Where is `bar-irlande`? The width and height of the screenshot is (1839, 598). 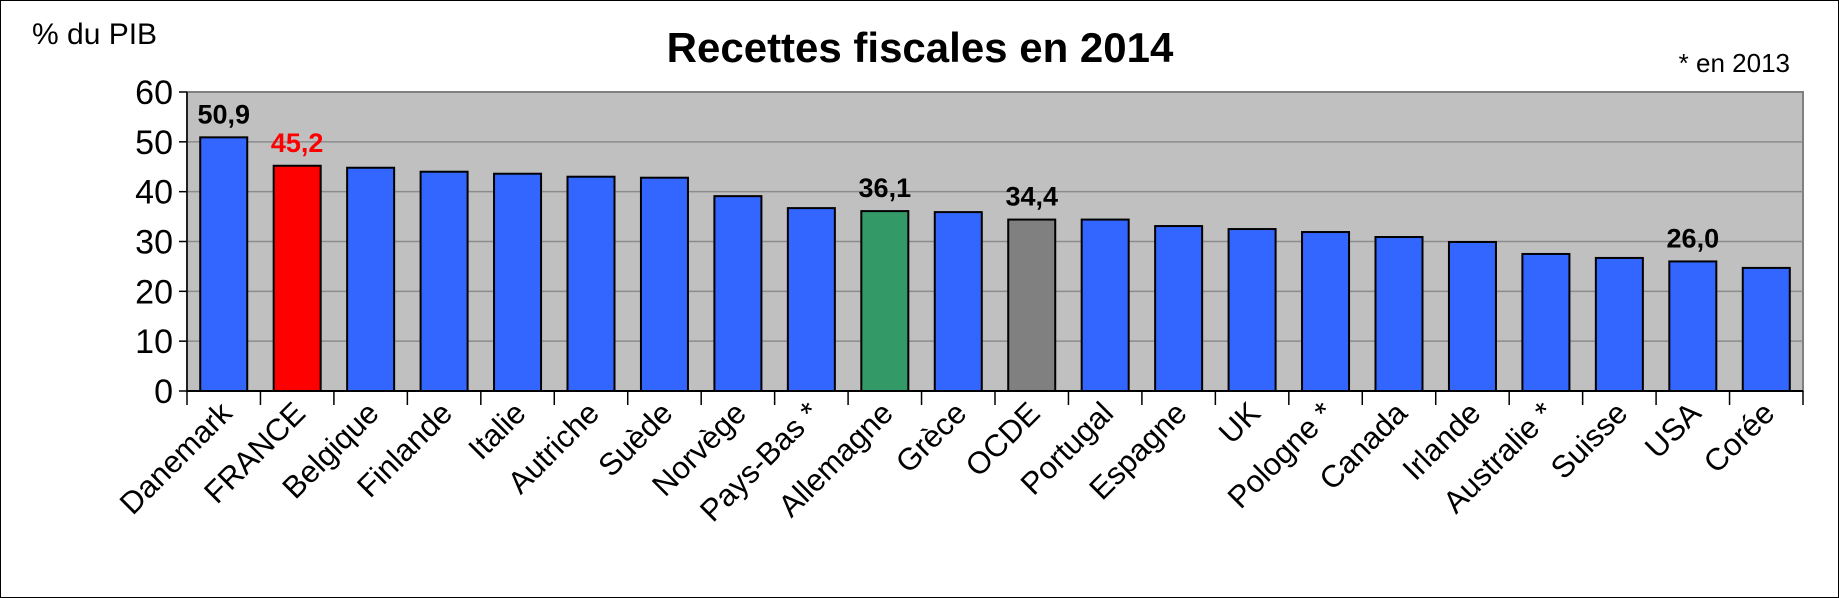 bar-irlande is located at coordinates (1472, 316).